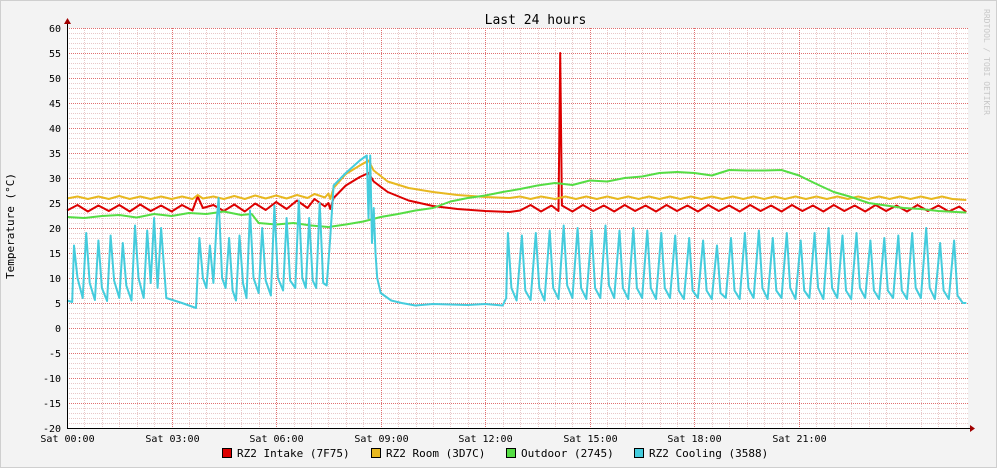  I want to click on y-tick-label: -10, so click(52, 379).